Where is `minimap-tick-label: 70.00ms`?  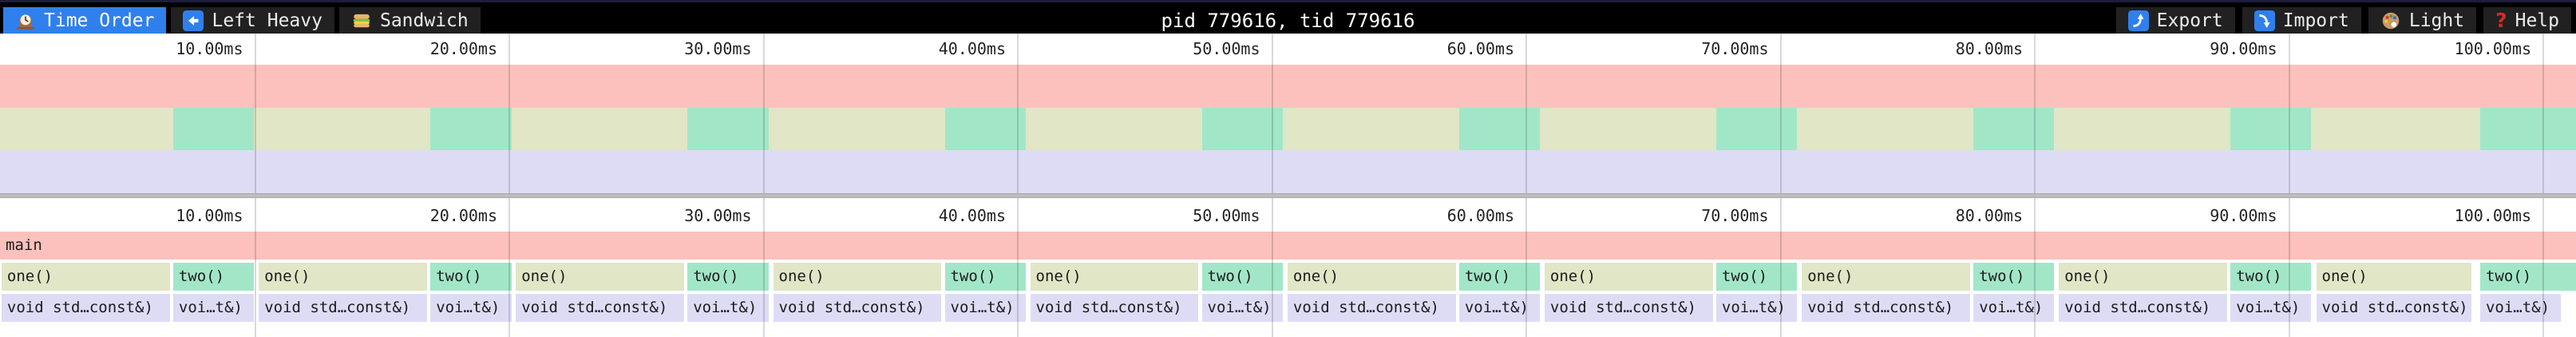
minimap-tick-label: 70.00ms is located at coordinates (1735, 48).